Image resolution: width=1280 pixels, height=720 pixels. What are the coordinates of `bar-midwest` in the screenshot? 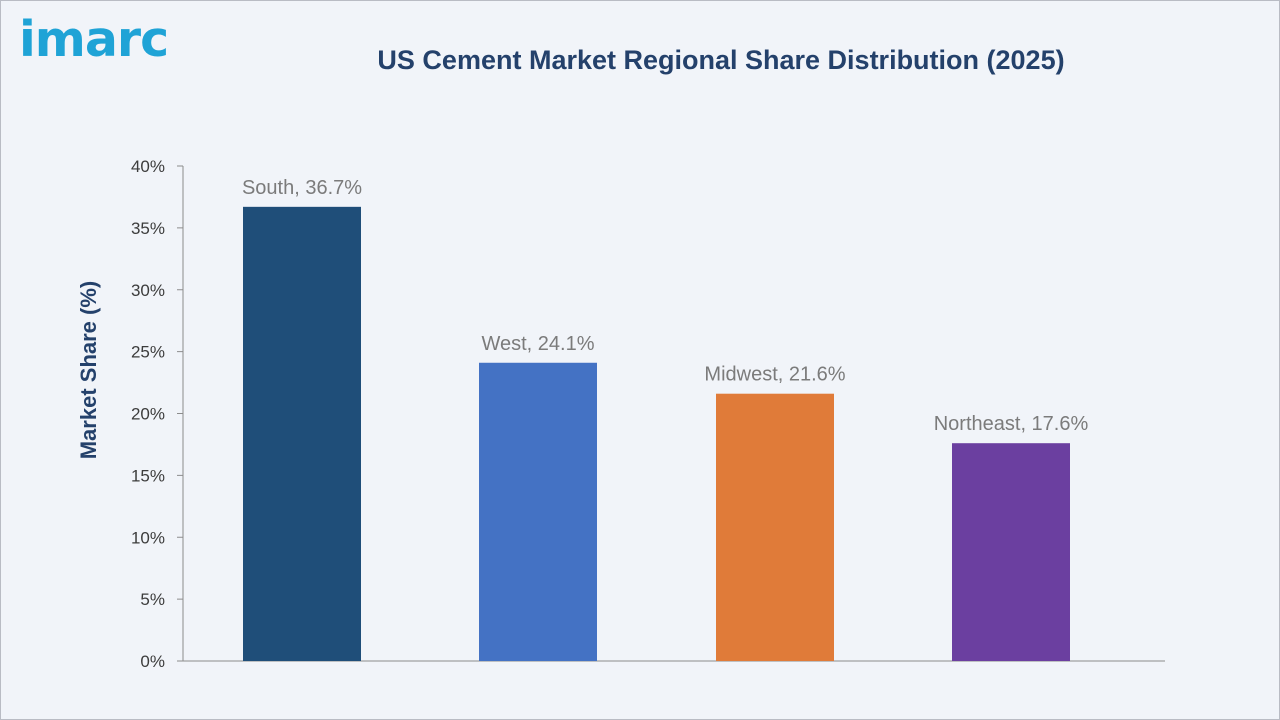 It's located at (775, 527).